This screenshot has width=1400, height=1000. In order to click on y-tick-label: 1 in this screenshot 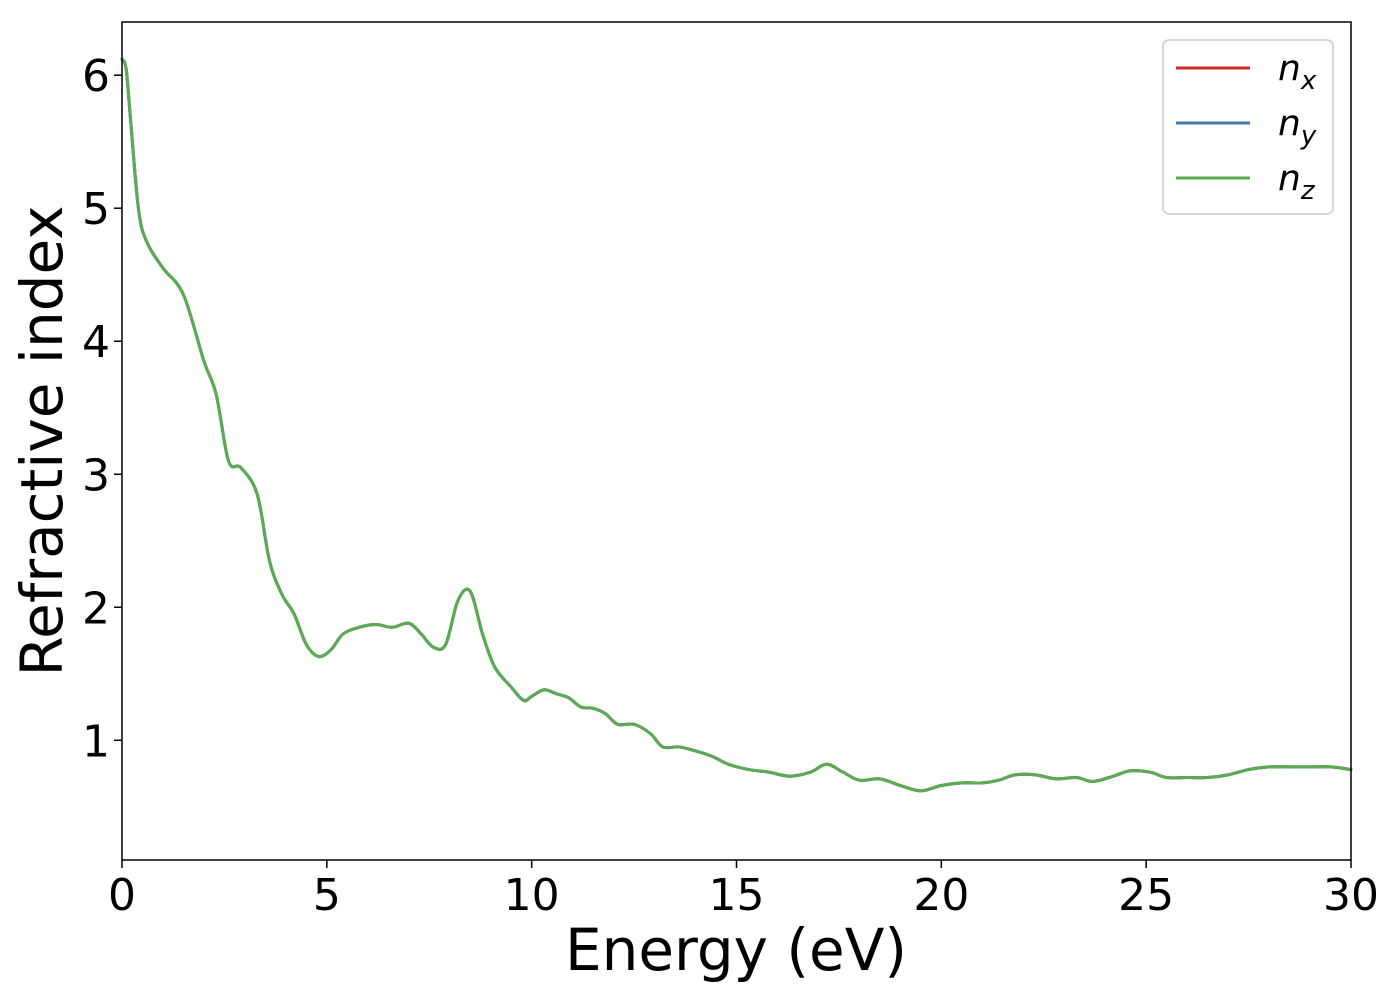, I will do `click(96, 741)`.